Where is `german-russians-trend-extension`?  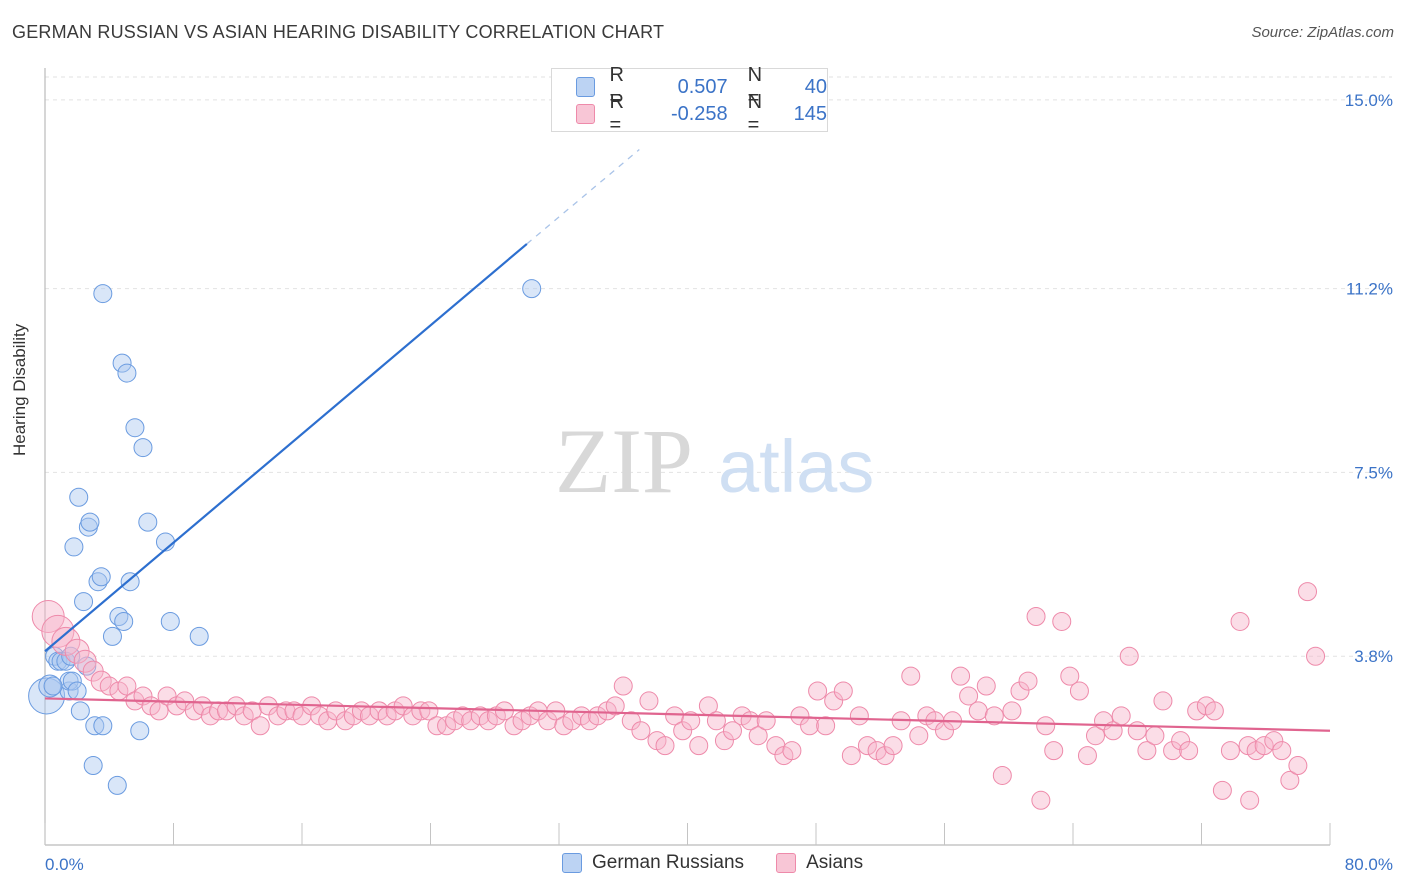 german-russians-trend-extension is located at coordinates (583, 197).